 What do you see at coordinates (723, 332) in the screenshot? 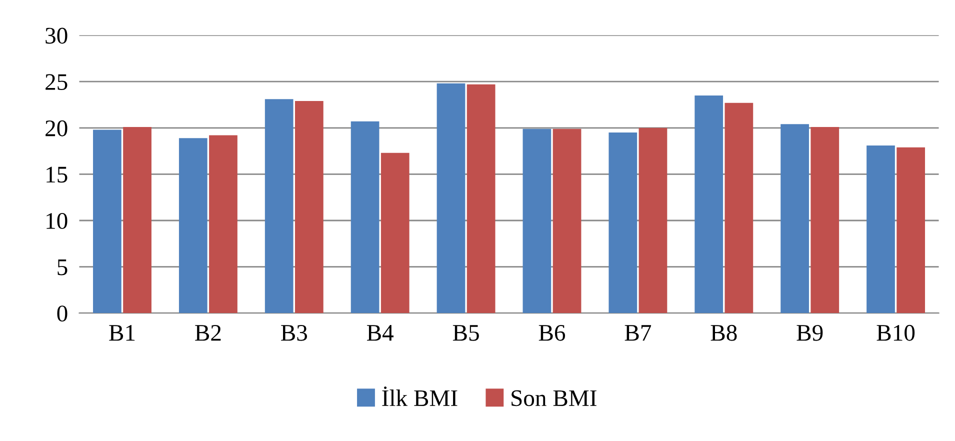
I see `x-tick-label: B8` at bounding box center [723, 332].